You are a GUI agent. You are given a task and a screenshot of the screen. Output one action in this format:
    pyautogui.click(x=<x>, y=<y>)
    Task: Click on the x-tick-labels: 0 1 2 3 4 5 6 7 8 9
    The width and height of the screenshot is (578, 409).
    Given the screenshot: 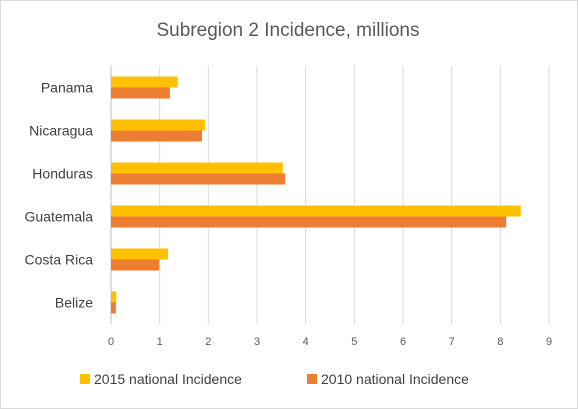 What is the action you would take?
    pyautogui.click(x=330, y=342)
    